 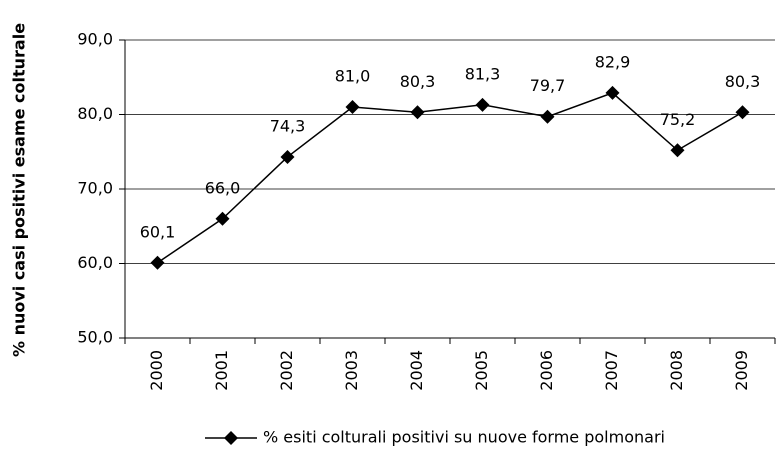 What do you see at coordinates (546, 370) in the screenshot?
I see `x-tick-label: 2006` at bounding box center [546, 370].